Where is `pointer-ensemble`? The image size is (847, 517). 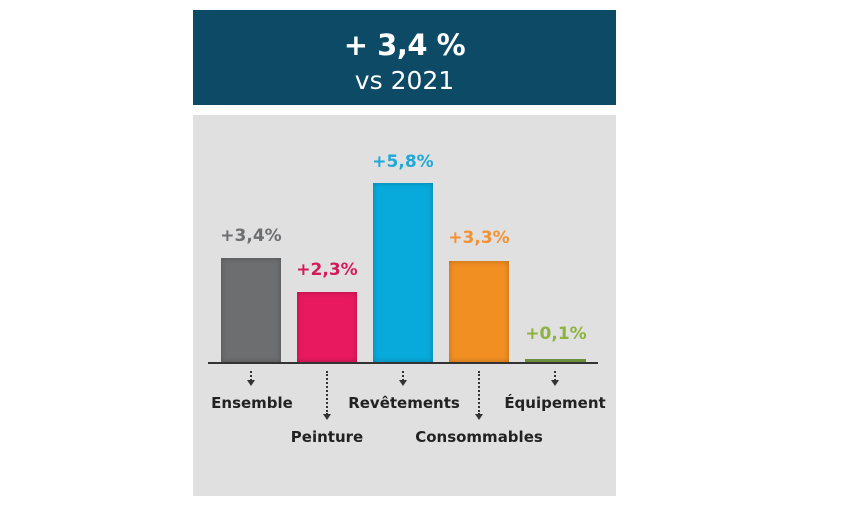
pointer-ensemble is located at coordinates (252, 376).